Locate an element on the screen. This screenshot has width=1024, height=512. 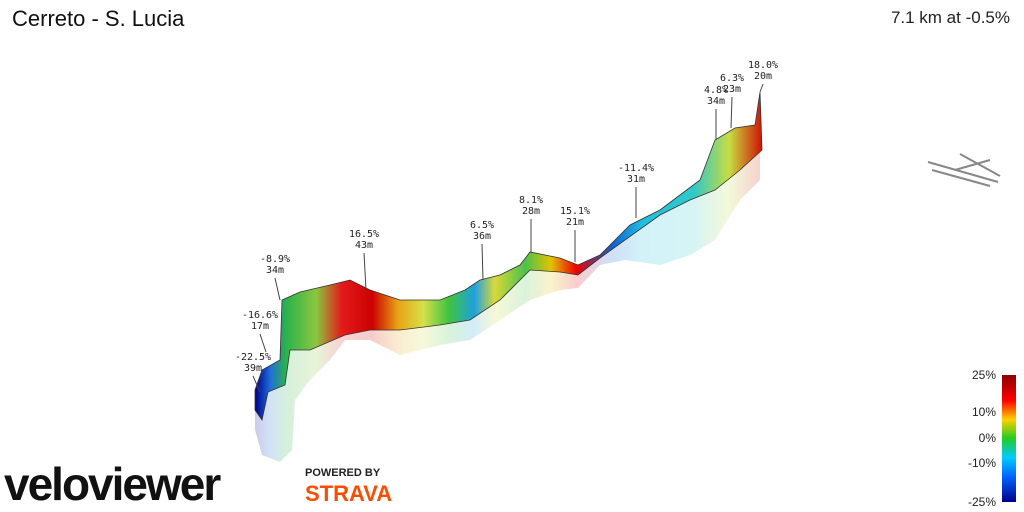
title: Cerreto - S. Lucia is located at coordinates (98, 18).